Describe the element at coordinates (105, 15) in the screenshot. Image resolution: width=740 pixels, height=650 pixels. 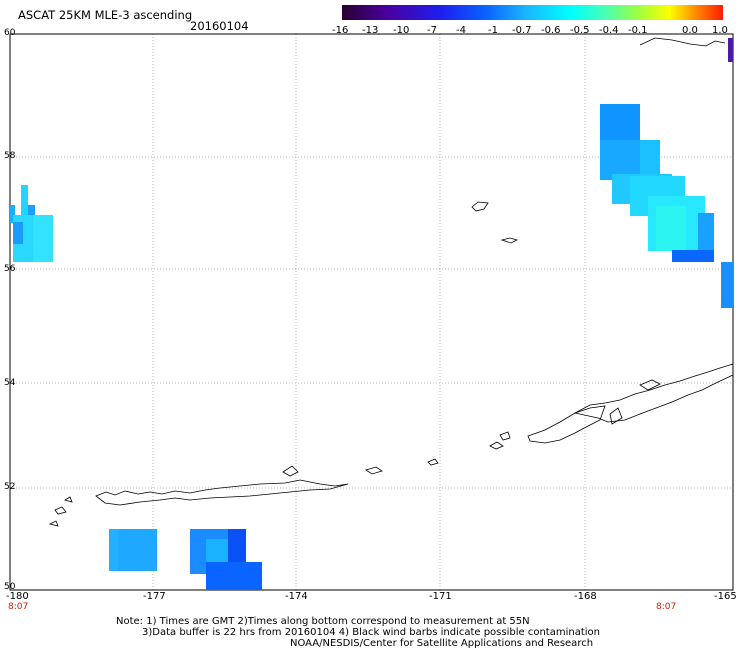
I see `map-title: ASCAT 25KM MLE-3 ascending` at that location.